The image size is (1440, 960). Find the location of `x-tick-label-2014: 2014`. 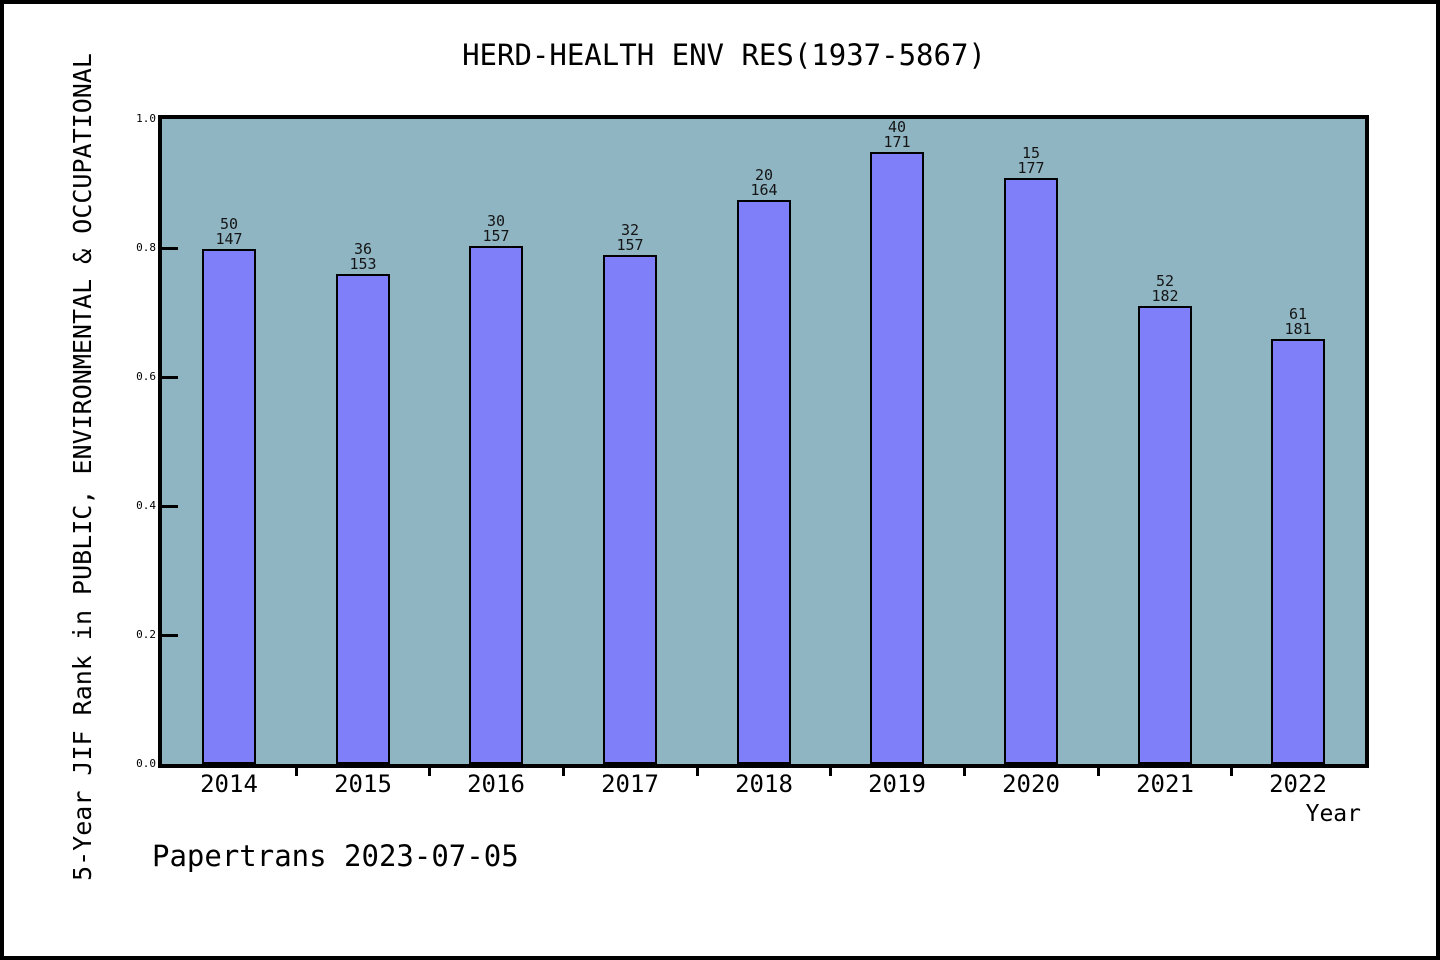

x-tick-label-2014: 2014 is located at coordinates (229, 784).